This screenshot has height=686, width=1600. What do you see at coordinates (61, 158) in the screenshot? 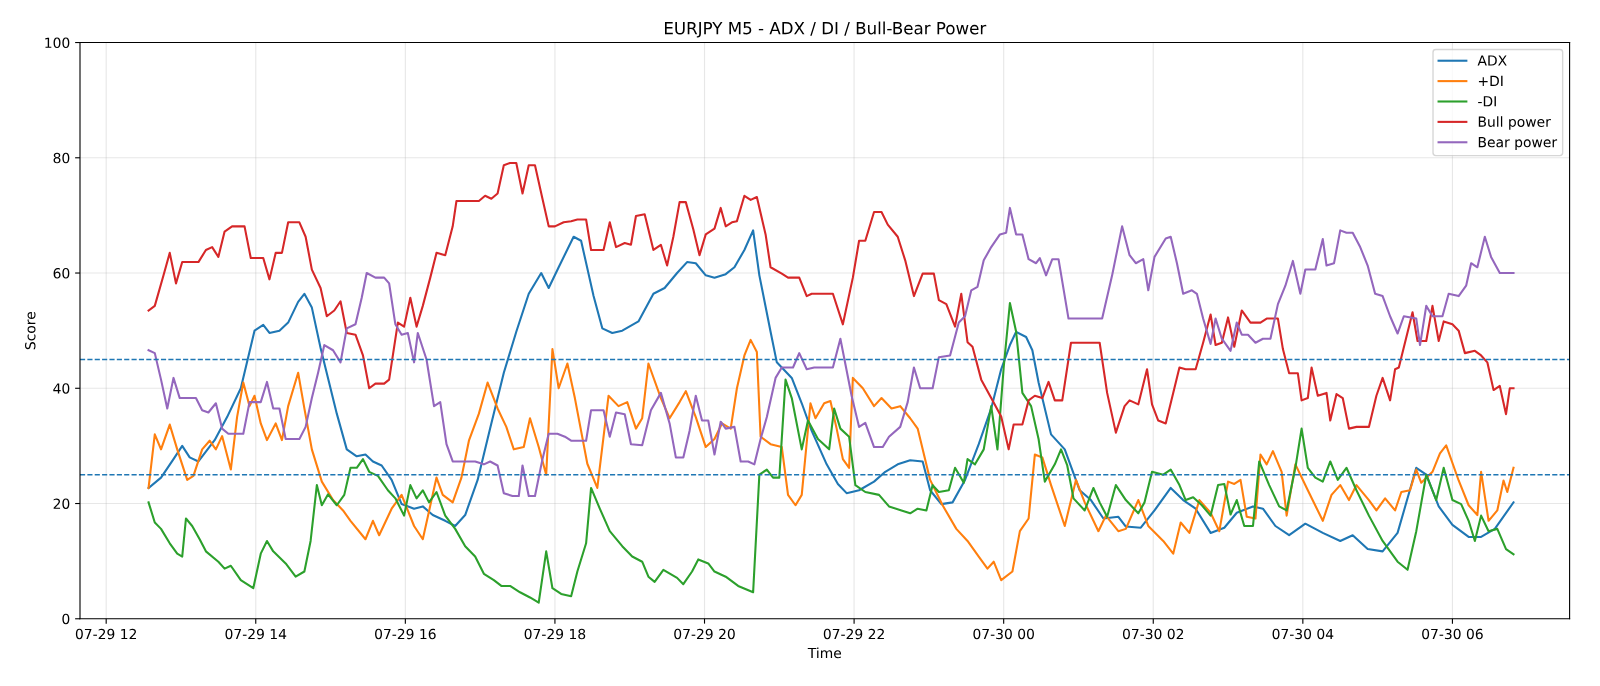
I see `y-tick-label: 80` at bounding box center [61, 158].